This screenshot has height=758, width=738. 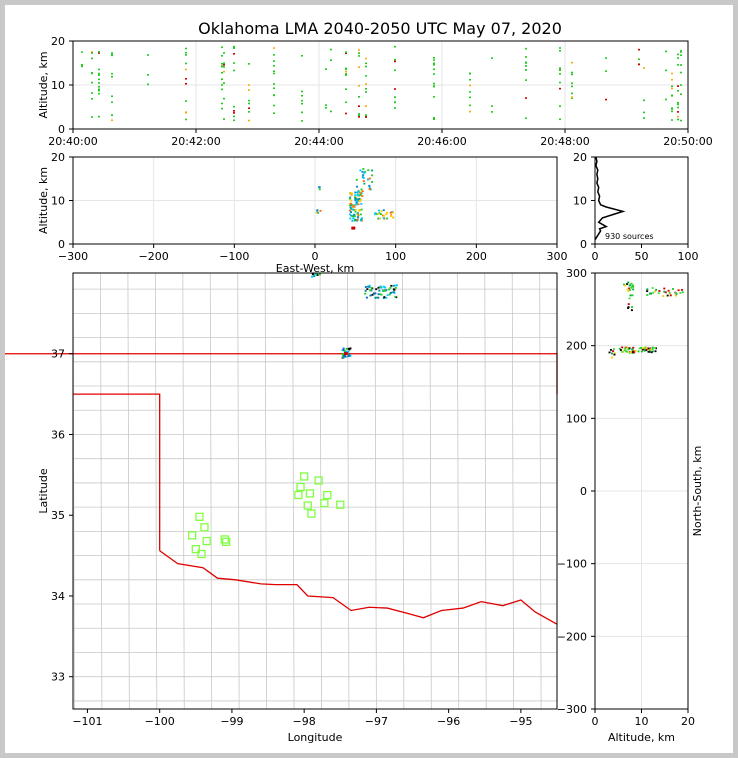 I want to click on state-border-panhandle, so click(x=117, y=472).